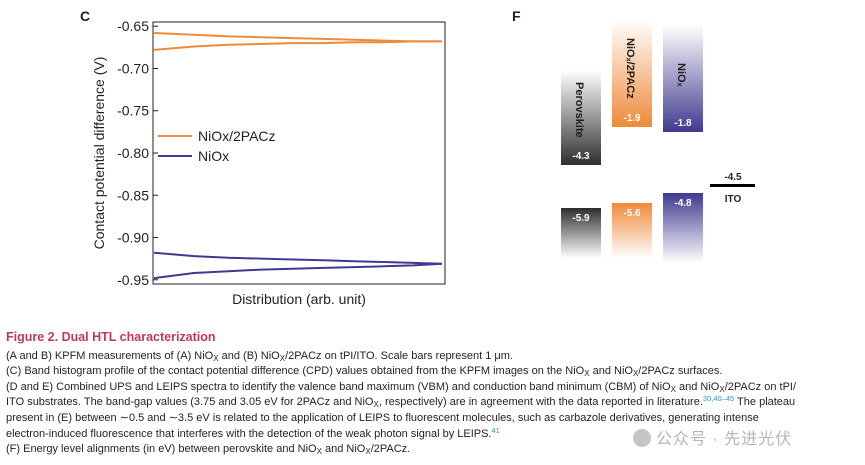  I want to click on perovskite-label: Perovskite, so click(579, 110).